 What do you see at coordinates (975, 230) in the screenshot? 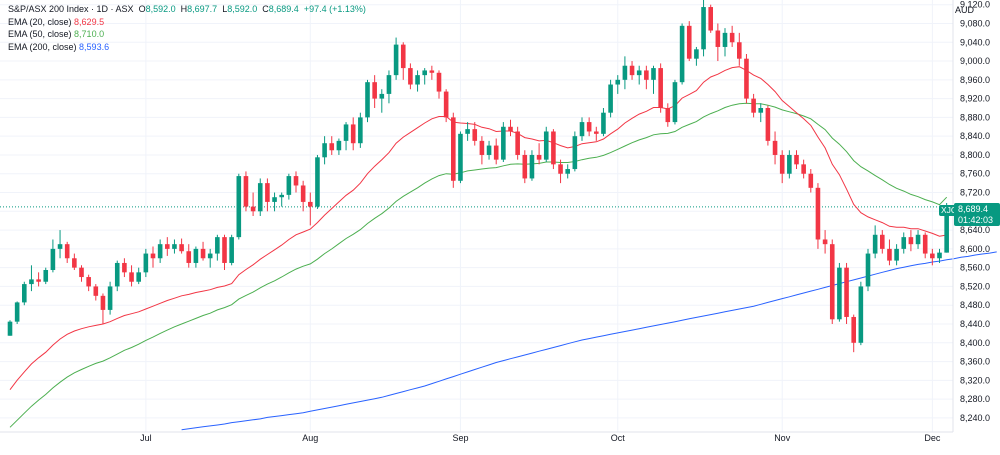
I see `y-tick-label: 8,640.0` at bounding box center [975, 230].